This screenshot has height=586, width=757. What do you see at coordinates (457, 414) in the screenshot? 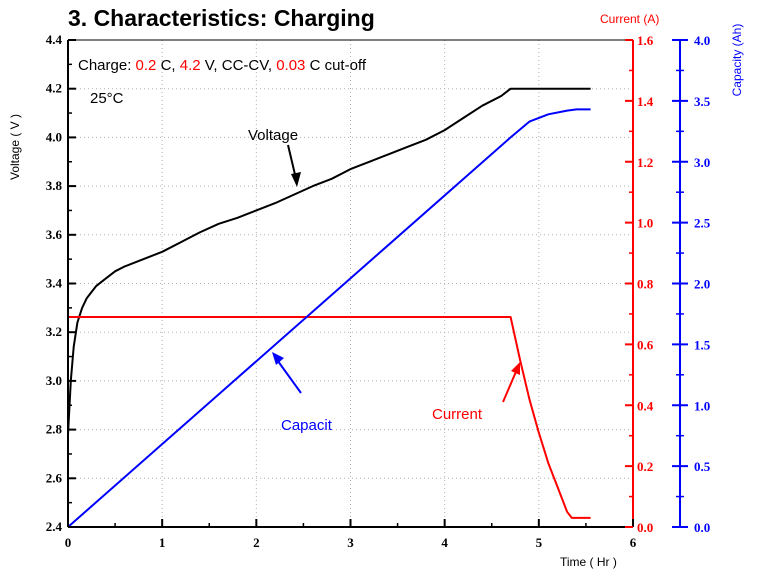
I see `current-annotation: Current` at bounding box center [457, 414].